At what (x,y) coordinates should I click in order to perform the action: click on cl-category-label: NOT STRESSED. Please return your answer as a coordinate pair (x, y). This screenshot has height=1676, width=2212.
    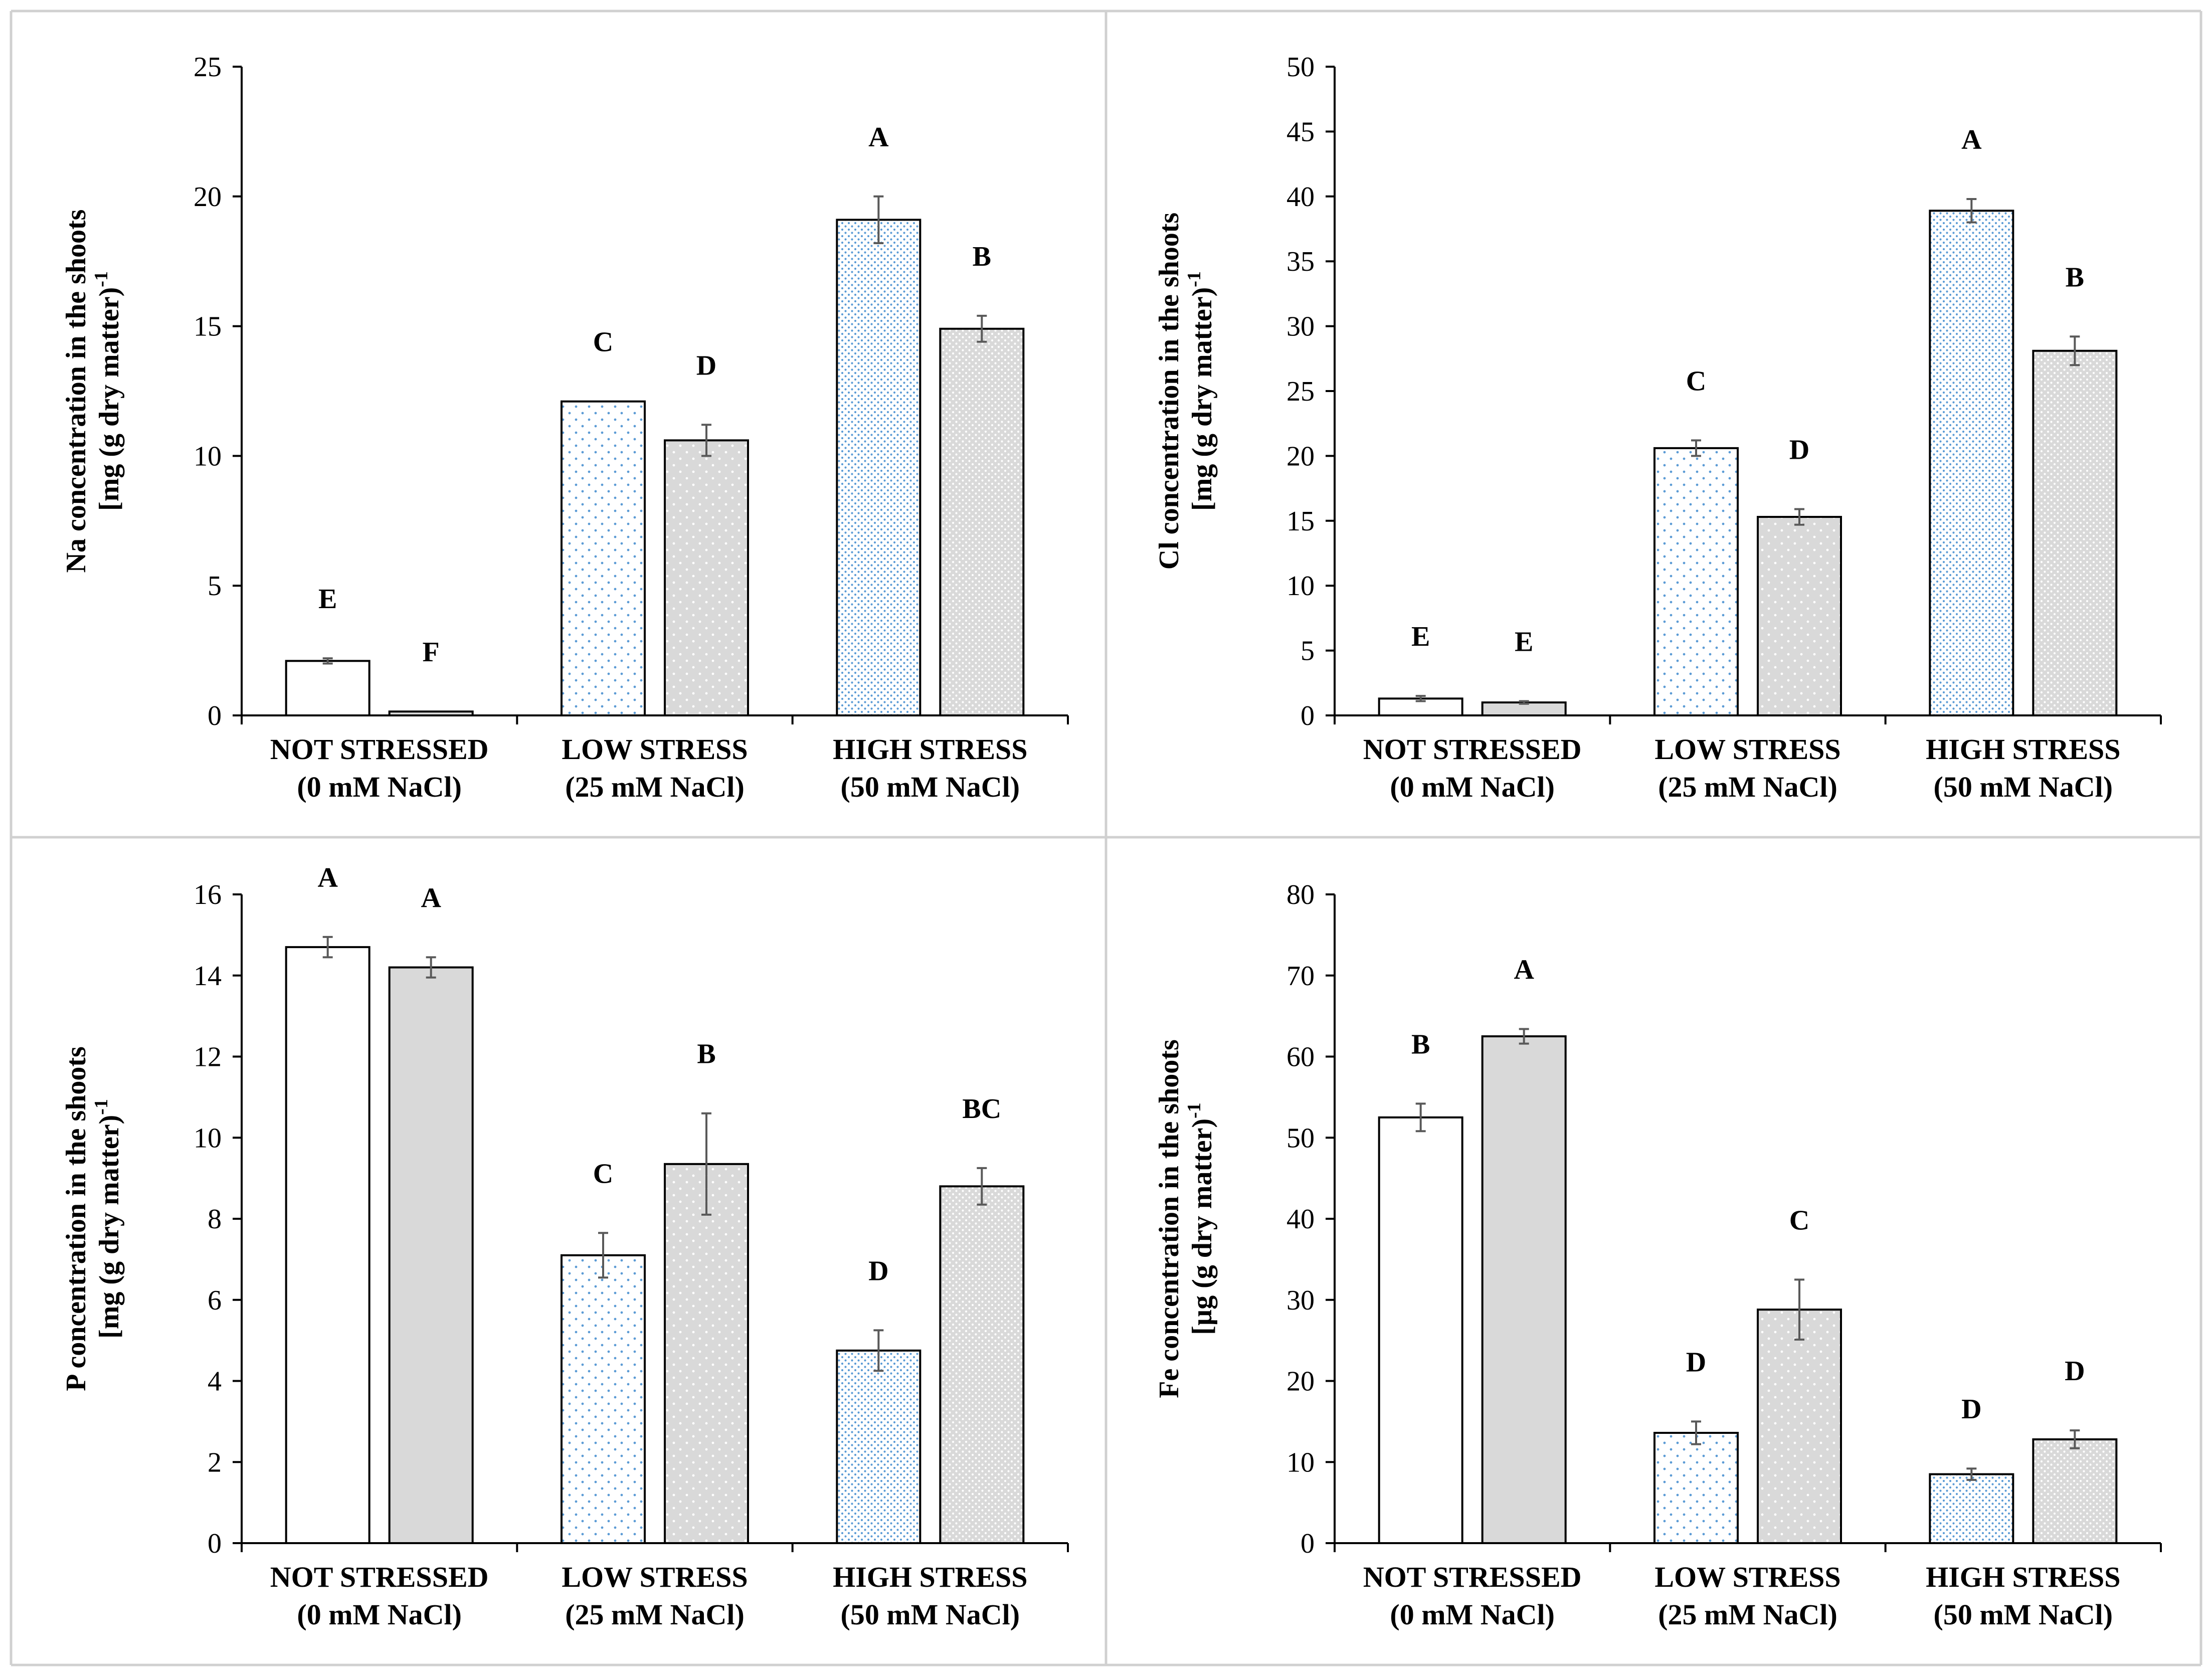
    Looking at the image, I should click on (1472, 749).